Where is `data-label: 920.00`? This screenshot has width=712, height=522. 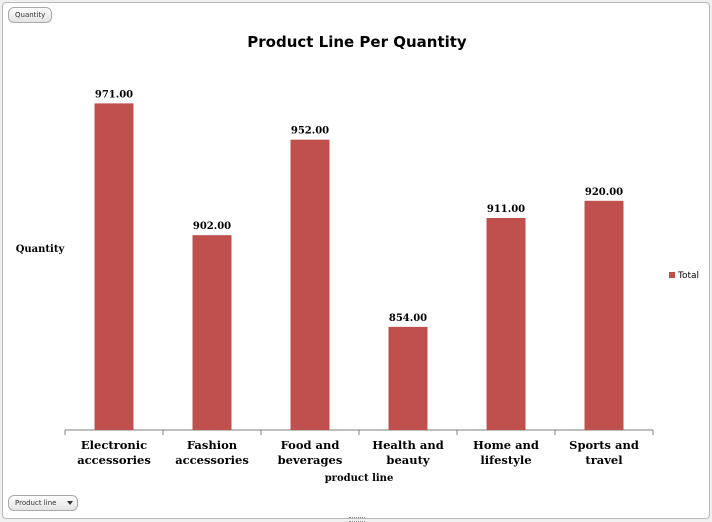
data-label: 920.00 is located at coordinates (604, 192).